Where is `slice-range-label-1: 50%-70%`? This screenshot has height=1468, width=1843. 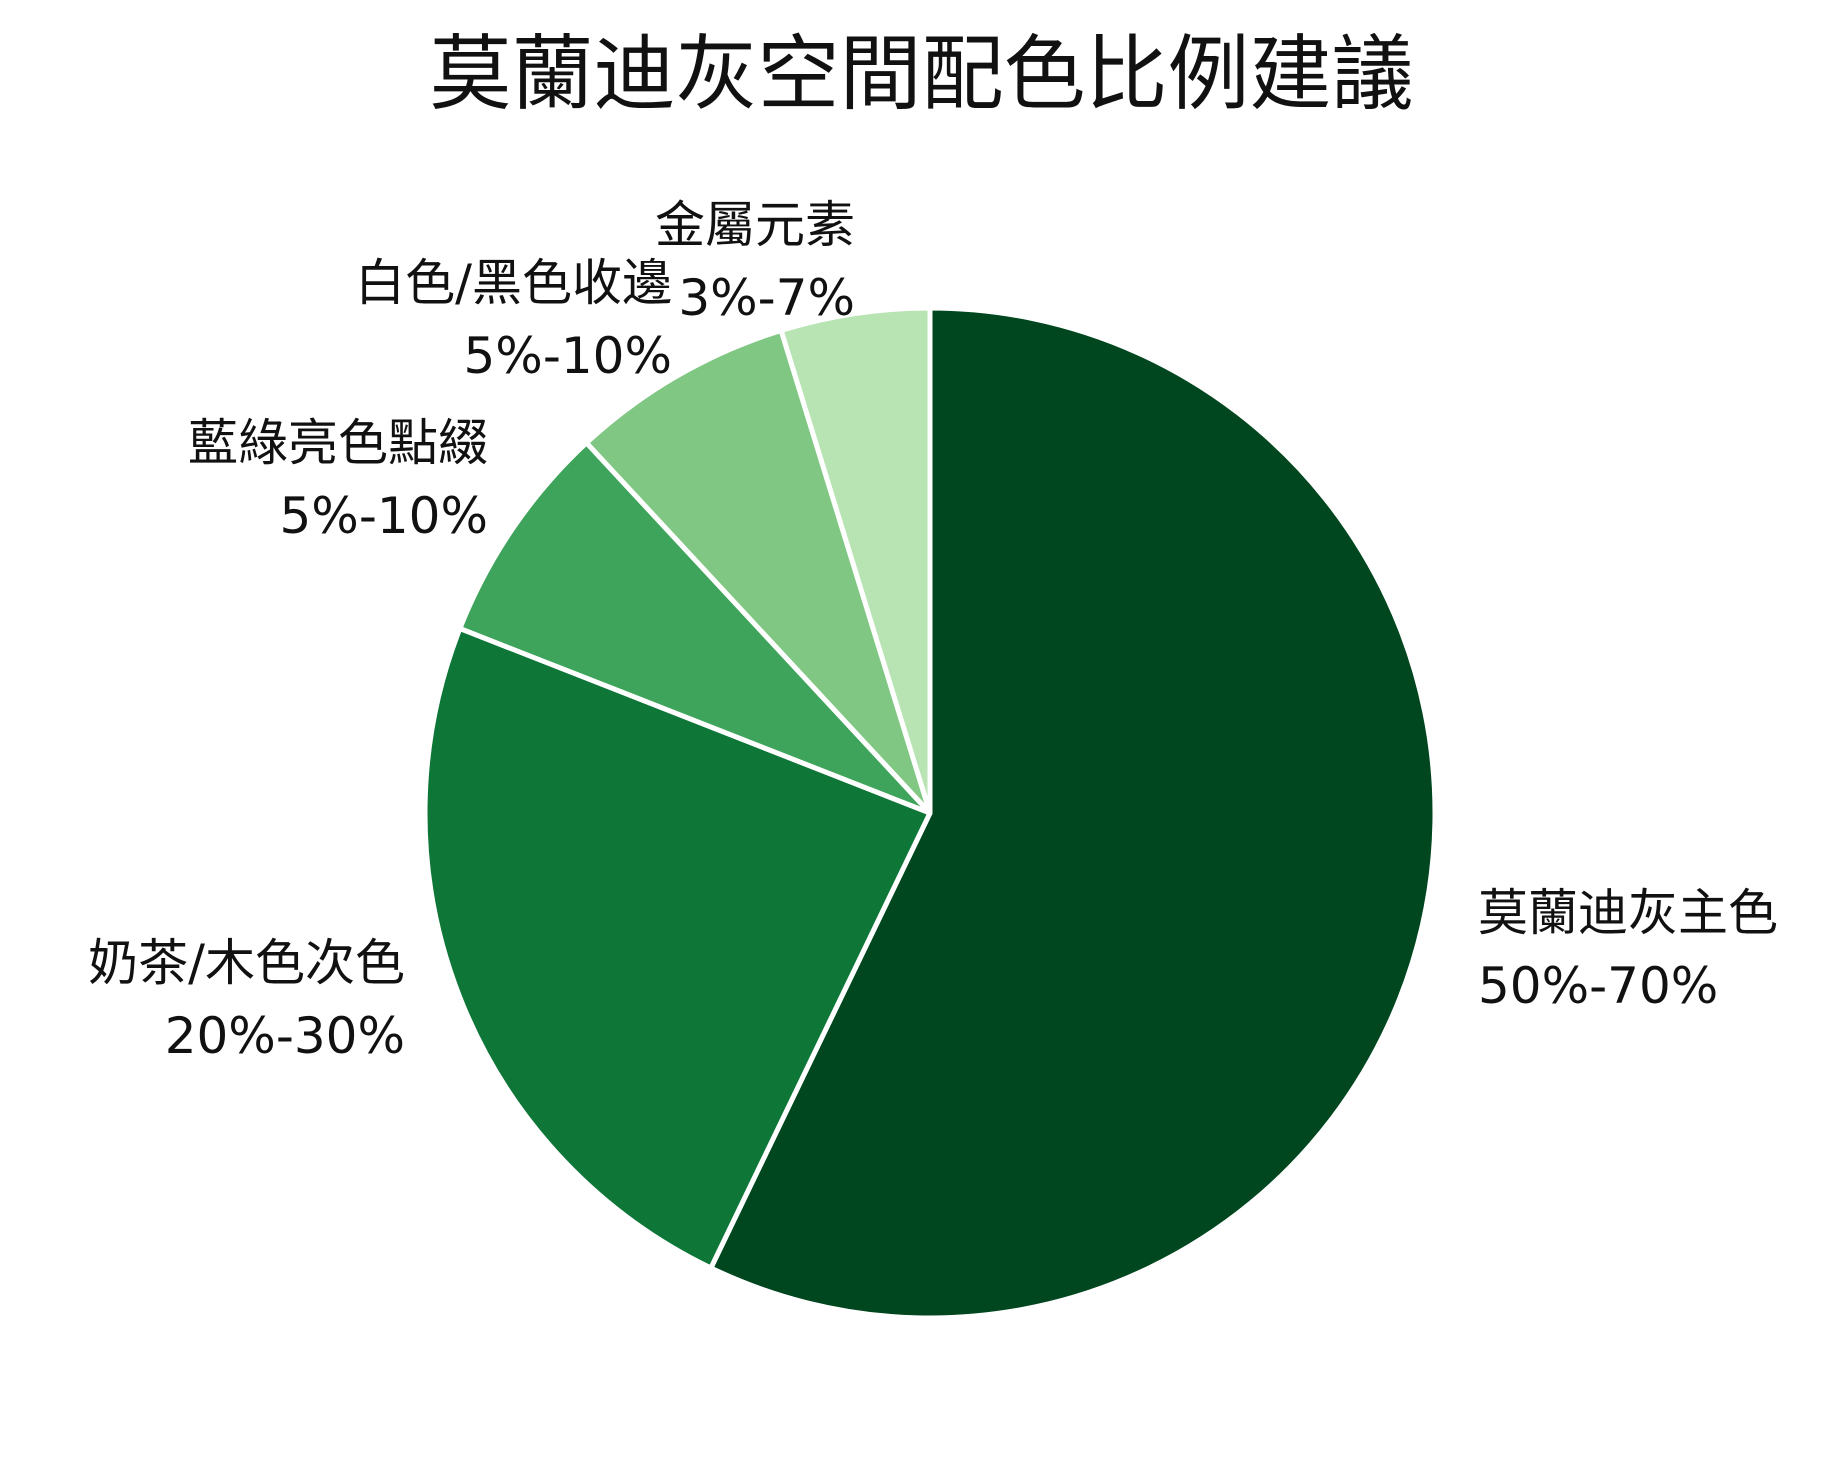
slice-range-label-1: 50%-70% is located at coordinates (1598, 986).